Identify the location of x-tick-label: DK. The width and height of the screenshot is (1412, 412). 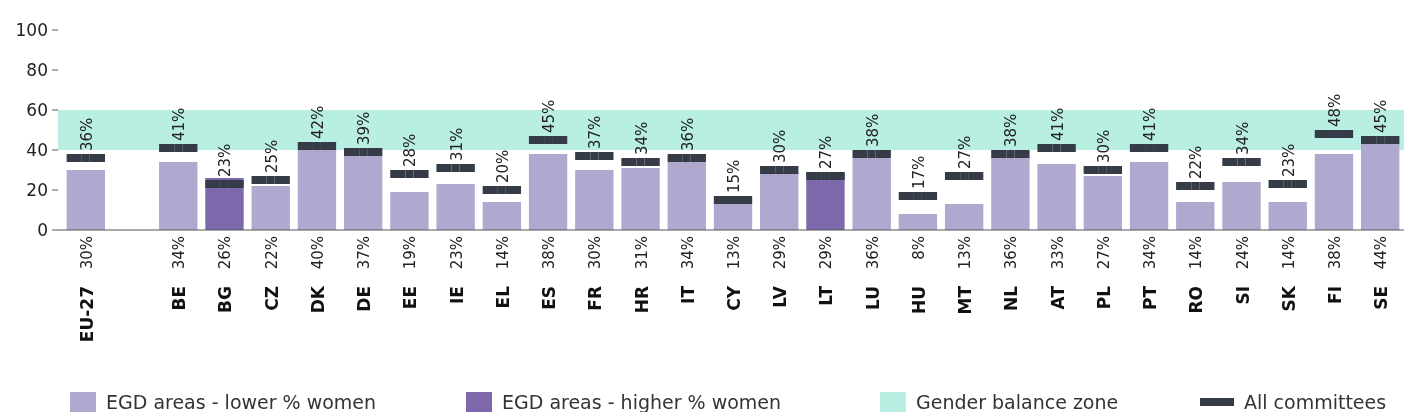
(317, 299).